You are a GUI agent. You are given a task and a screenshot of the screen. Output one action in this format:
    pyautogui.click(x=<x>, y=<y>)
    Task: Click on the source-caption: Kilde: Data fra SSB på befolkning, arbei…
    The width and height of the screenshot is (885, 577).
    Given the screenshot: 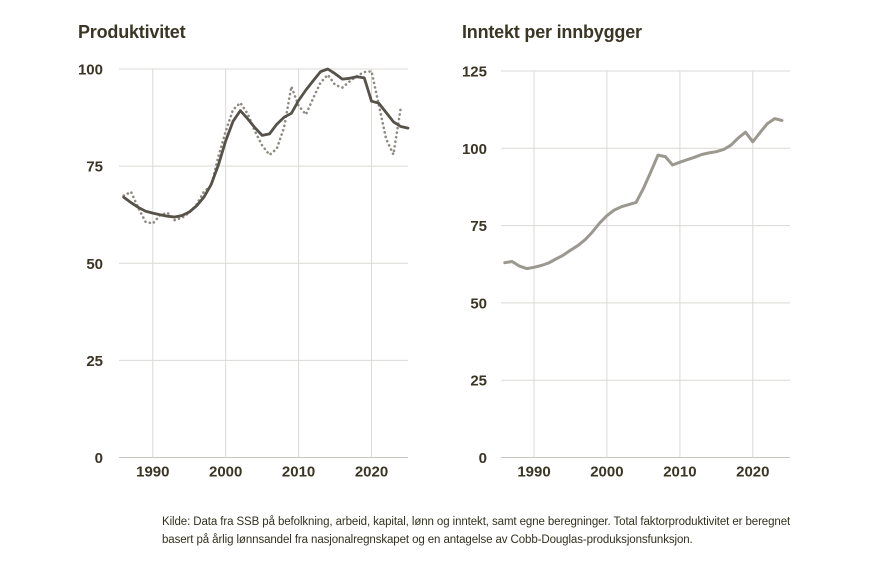 What is the action you would take?
    pyautogui.click(x=476, y=531)
    